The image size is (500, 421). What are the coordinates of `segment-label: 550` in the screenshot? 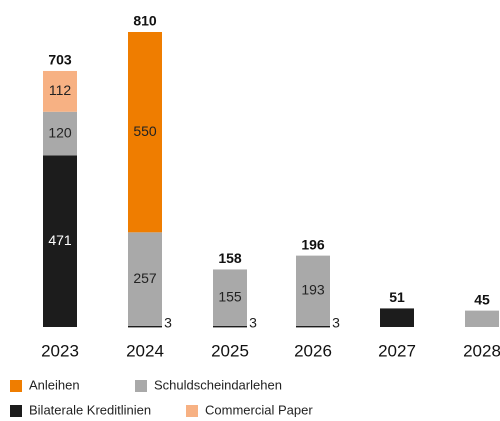 It's located at (145, 131).